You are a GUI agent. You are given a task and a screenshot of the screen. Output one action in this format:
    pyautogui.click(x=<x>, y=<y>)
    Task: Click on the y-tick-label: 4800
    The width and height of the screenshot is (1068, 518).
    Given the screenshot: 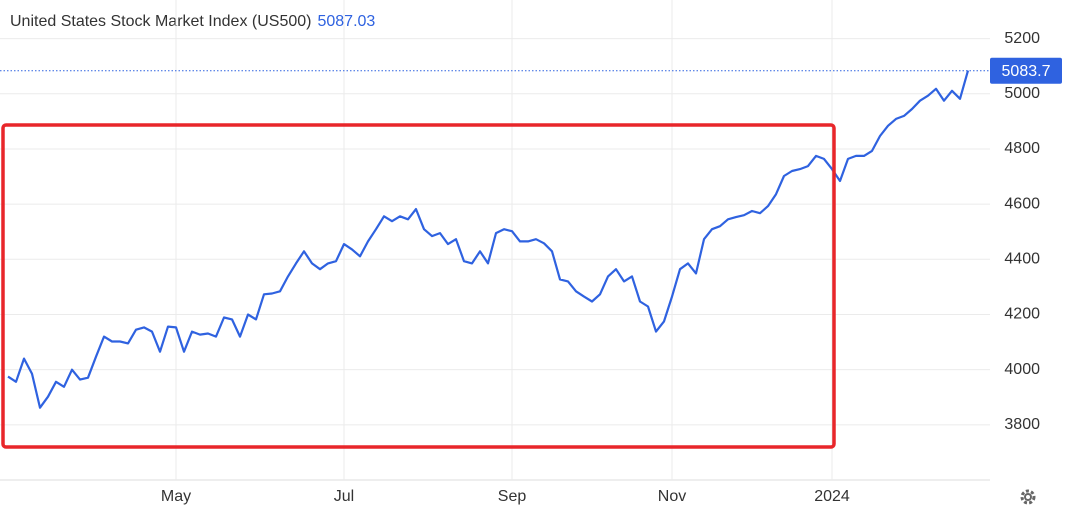 What is the action you would take?
    pyautogui.click(x=1022, y=148)
    